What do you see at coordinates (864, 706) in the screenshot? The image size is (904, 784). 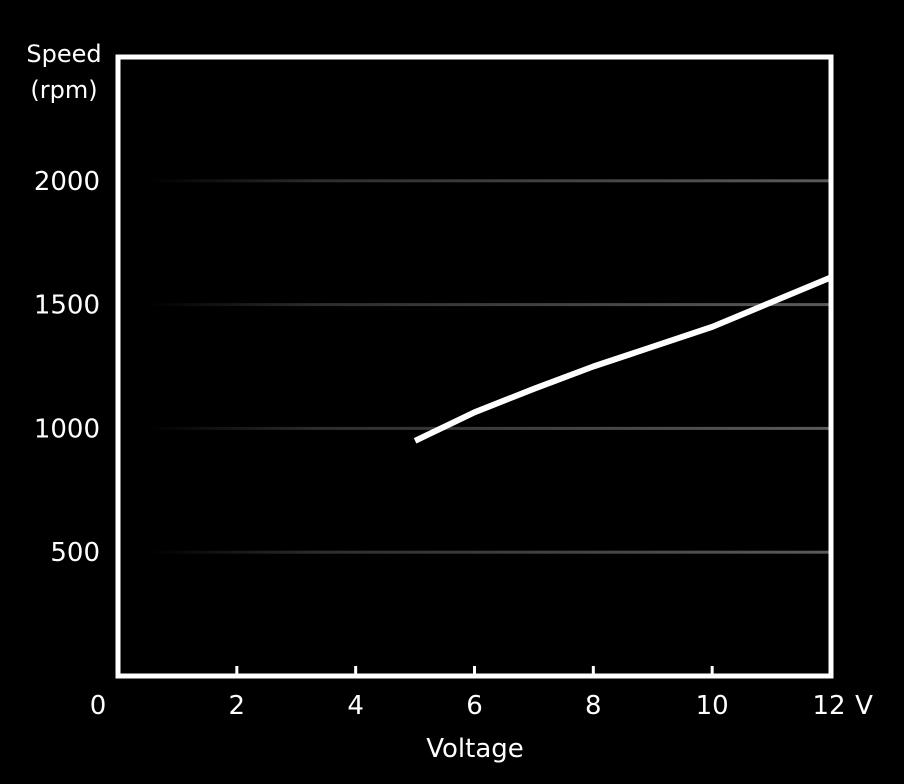 I see `x-axis-unit: V` at bounding box center [864, 706].